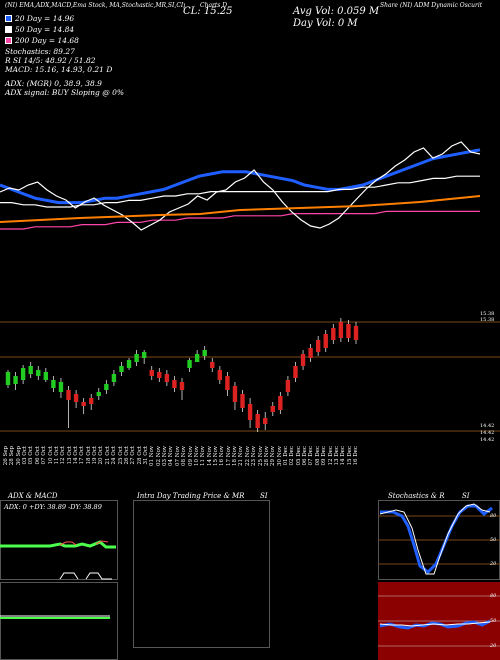 This screenshot has width=500, height=660. I want to click on adx-macd-title: ADX & MACD, so click(33, 496).